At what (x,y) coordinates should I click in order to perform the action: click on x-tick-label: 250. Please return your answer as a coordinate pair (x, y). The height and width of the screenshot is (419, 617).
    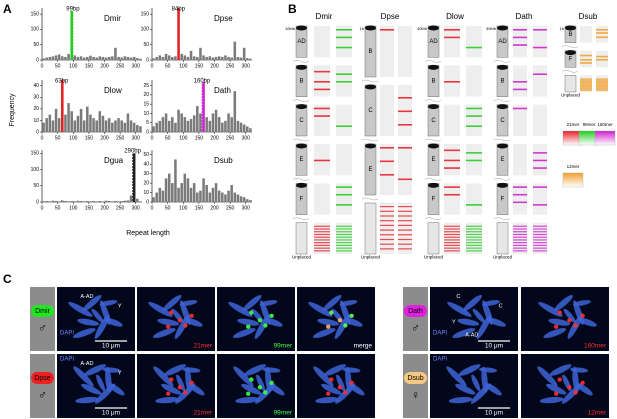
    Looking at the image, I should click on (120, 66).